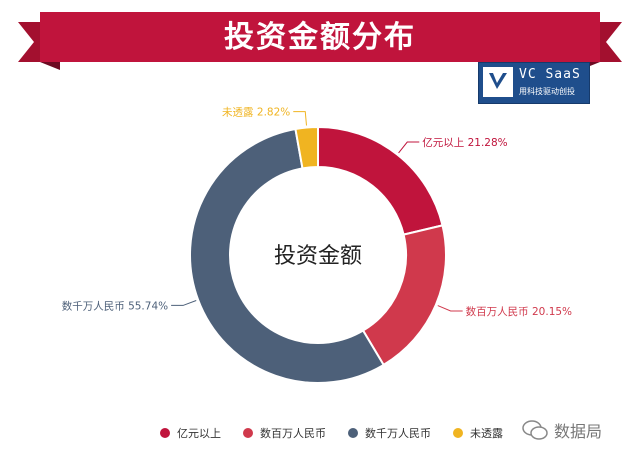  I want to click on legend-label: 数百万人民币, so click(293, 433).